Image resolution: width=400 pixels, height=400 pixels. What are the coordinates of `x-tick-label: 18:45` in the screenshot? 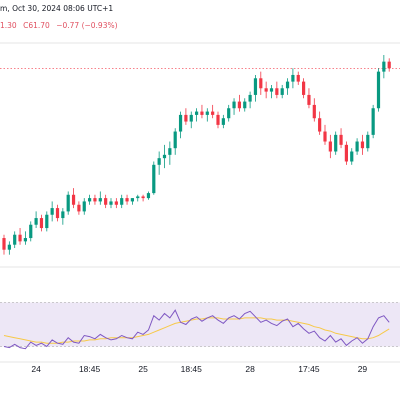 It's located at (192, 369).